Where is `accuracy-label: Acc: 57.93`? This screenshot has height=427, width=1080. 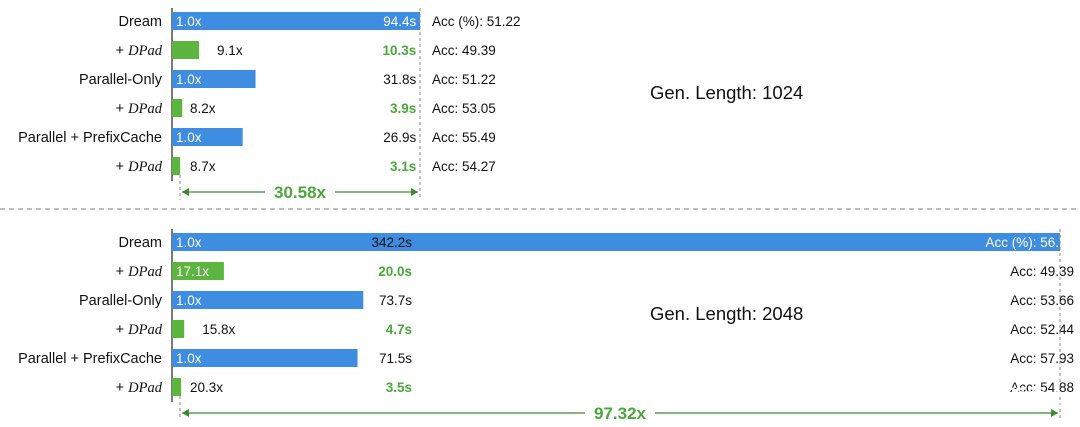 accuracy-label: Acc: 57.93 is located at coordinates (1042, 358).